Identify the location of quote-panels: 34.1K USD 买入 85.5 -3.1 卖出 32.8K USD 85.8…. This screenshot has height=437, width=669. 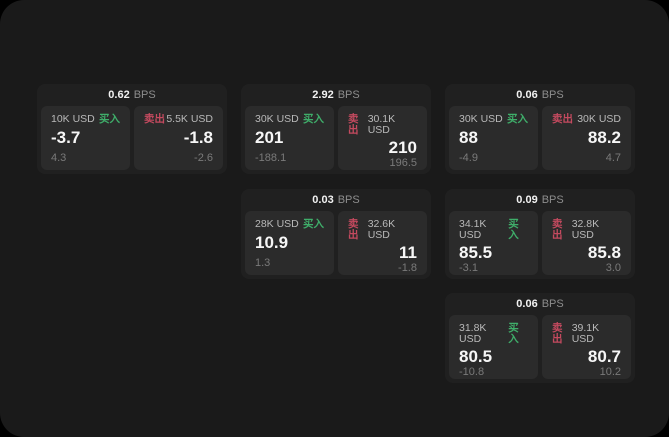
(540, 245).